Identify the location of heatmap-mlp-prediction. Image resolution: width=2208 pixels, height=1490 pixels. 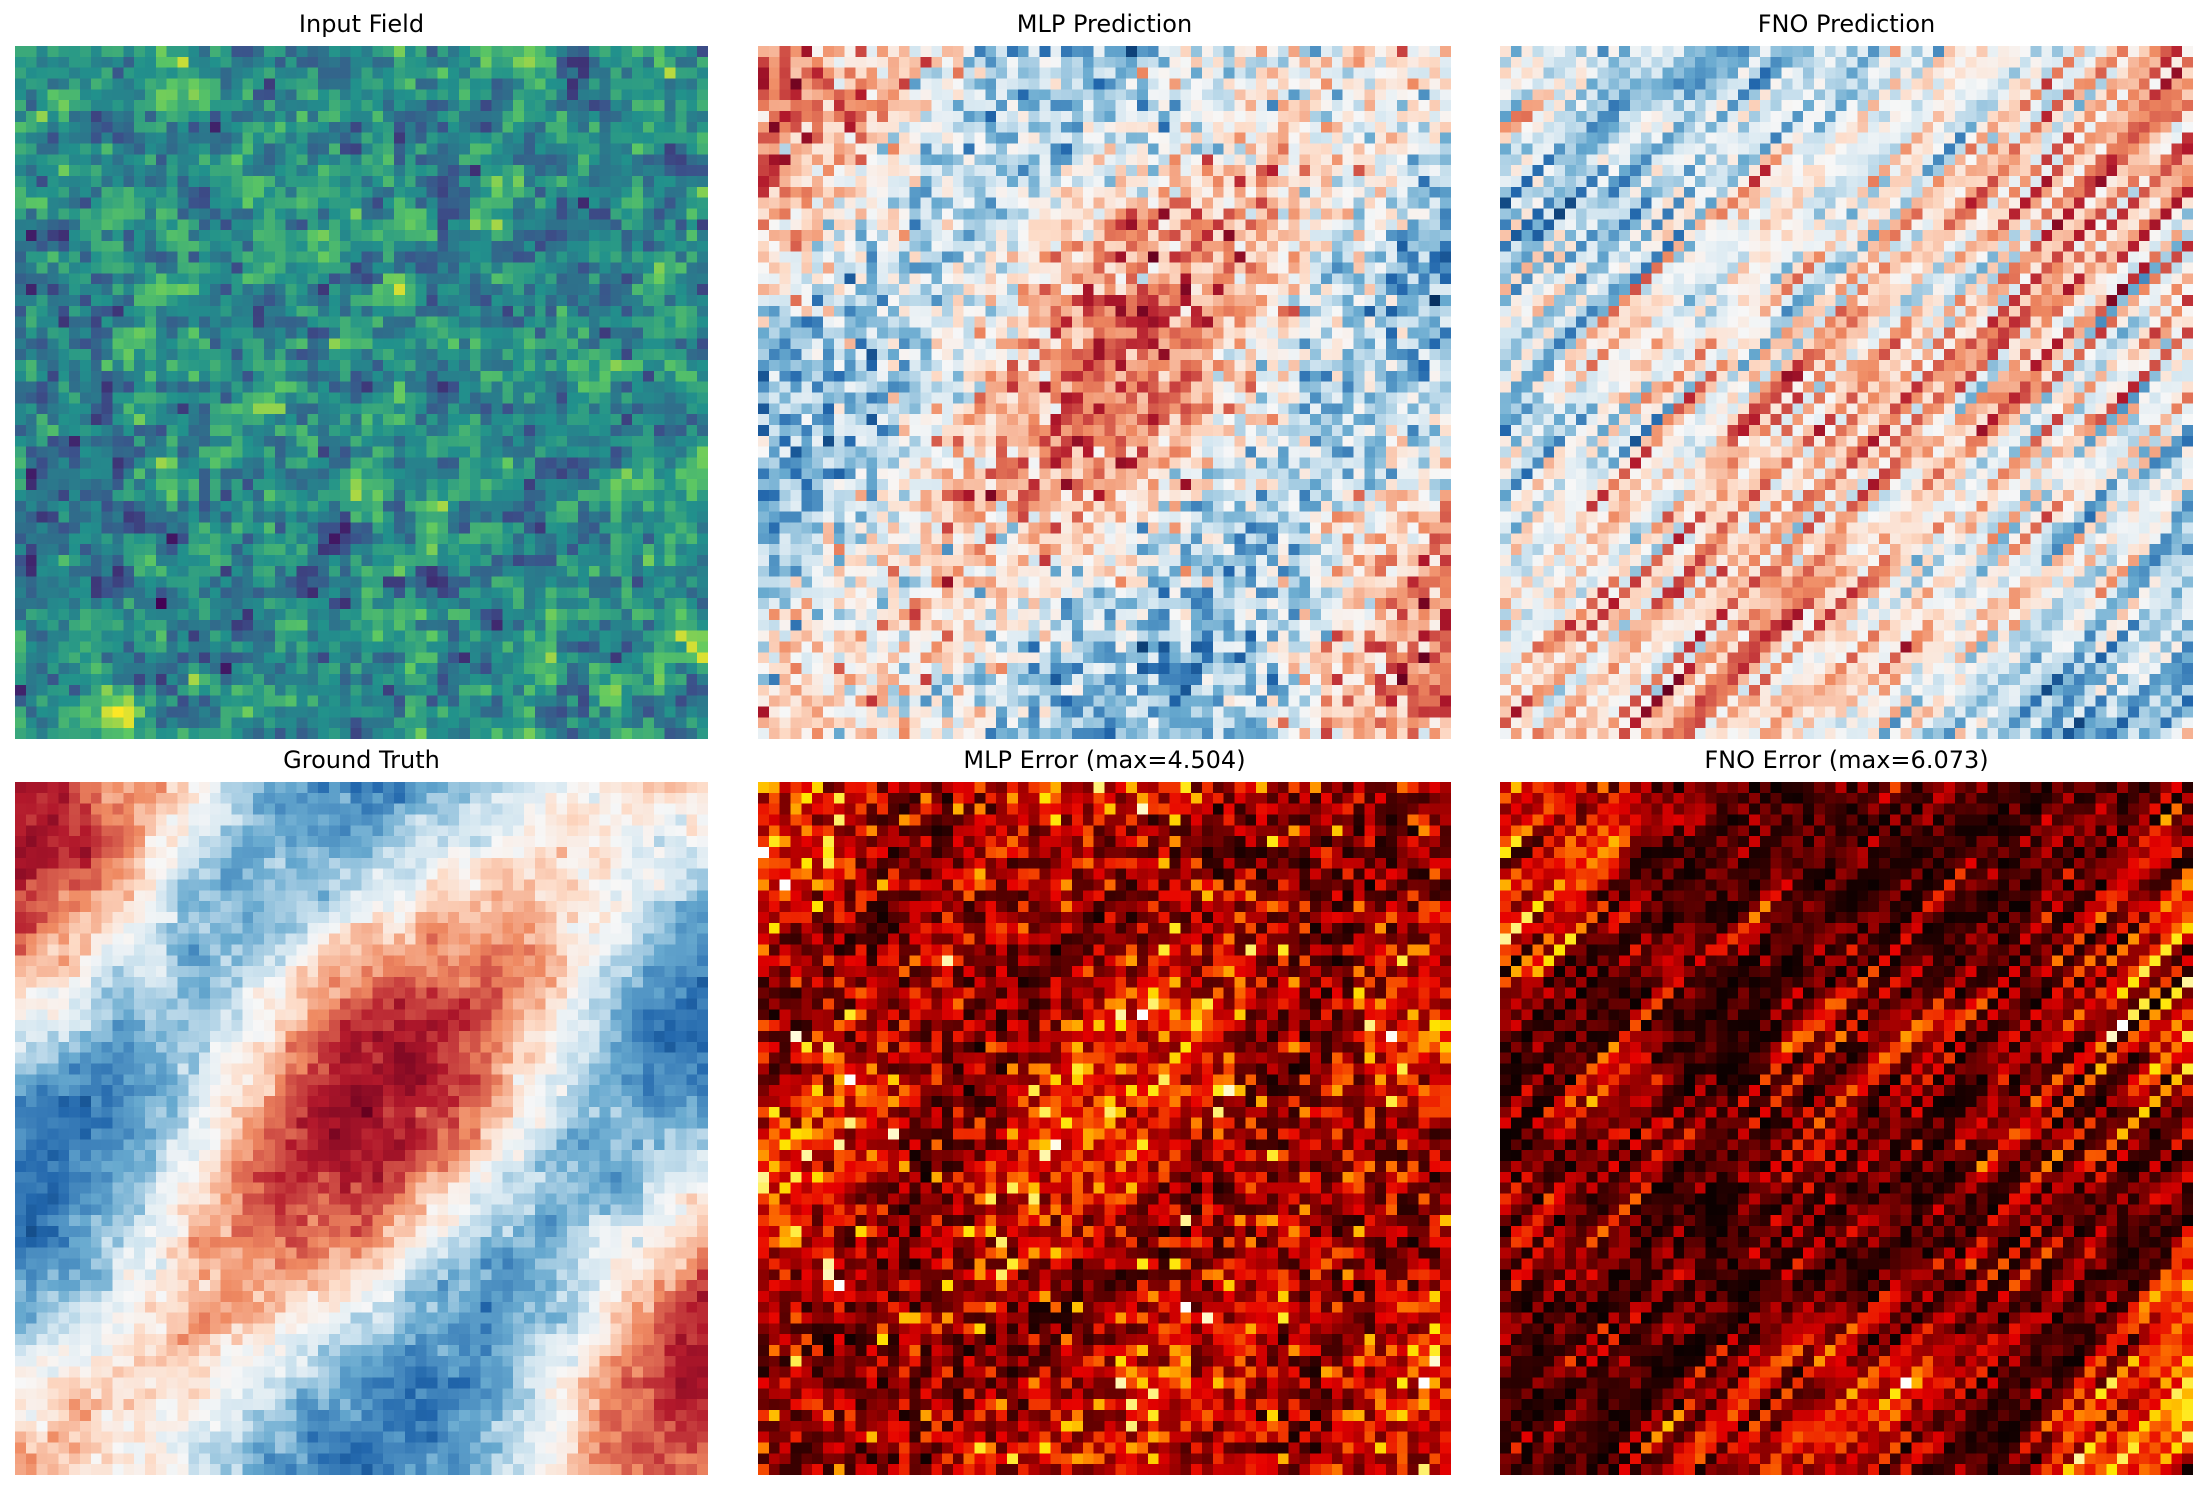
(1104, 392).